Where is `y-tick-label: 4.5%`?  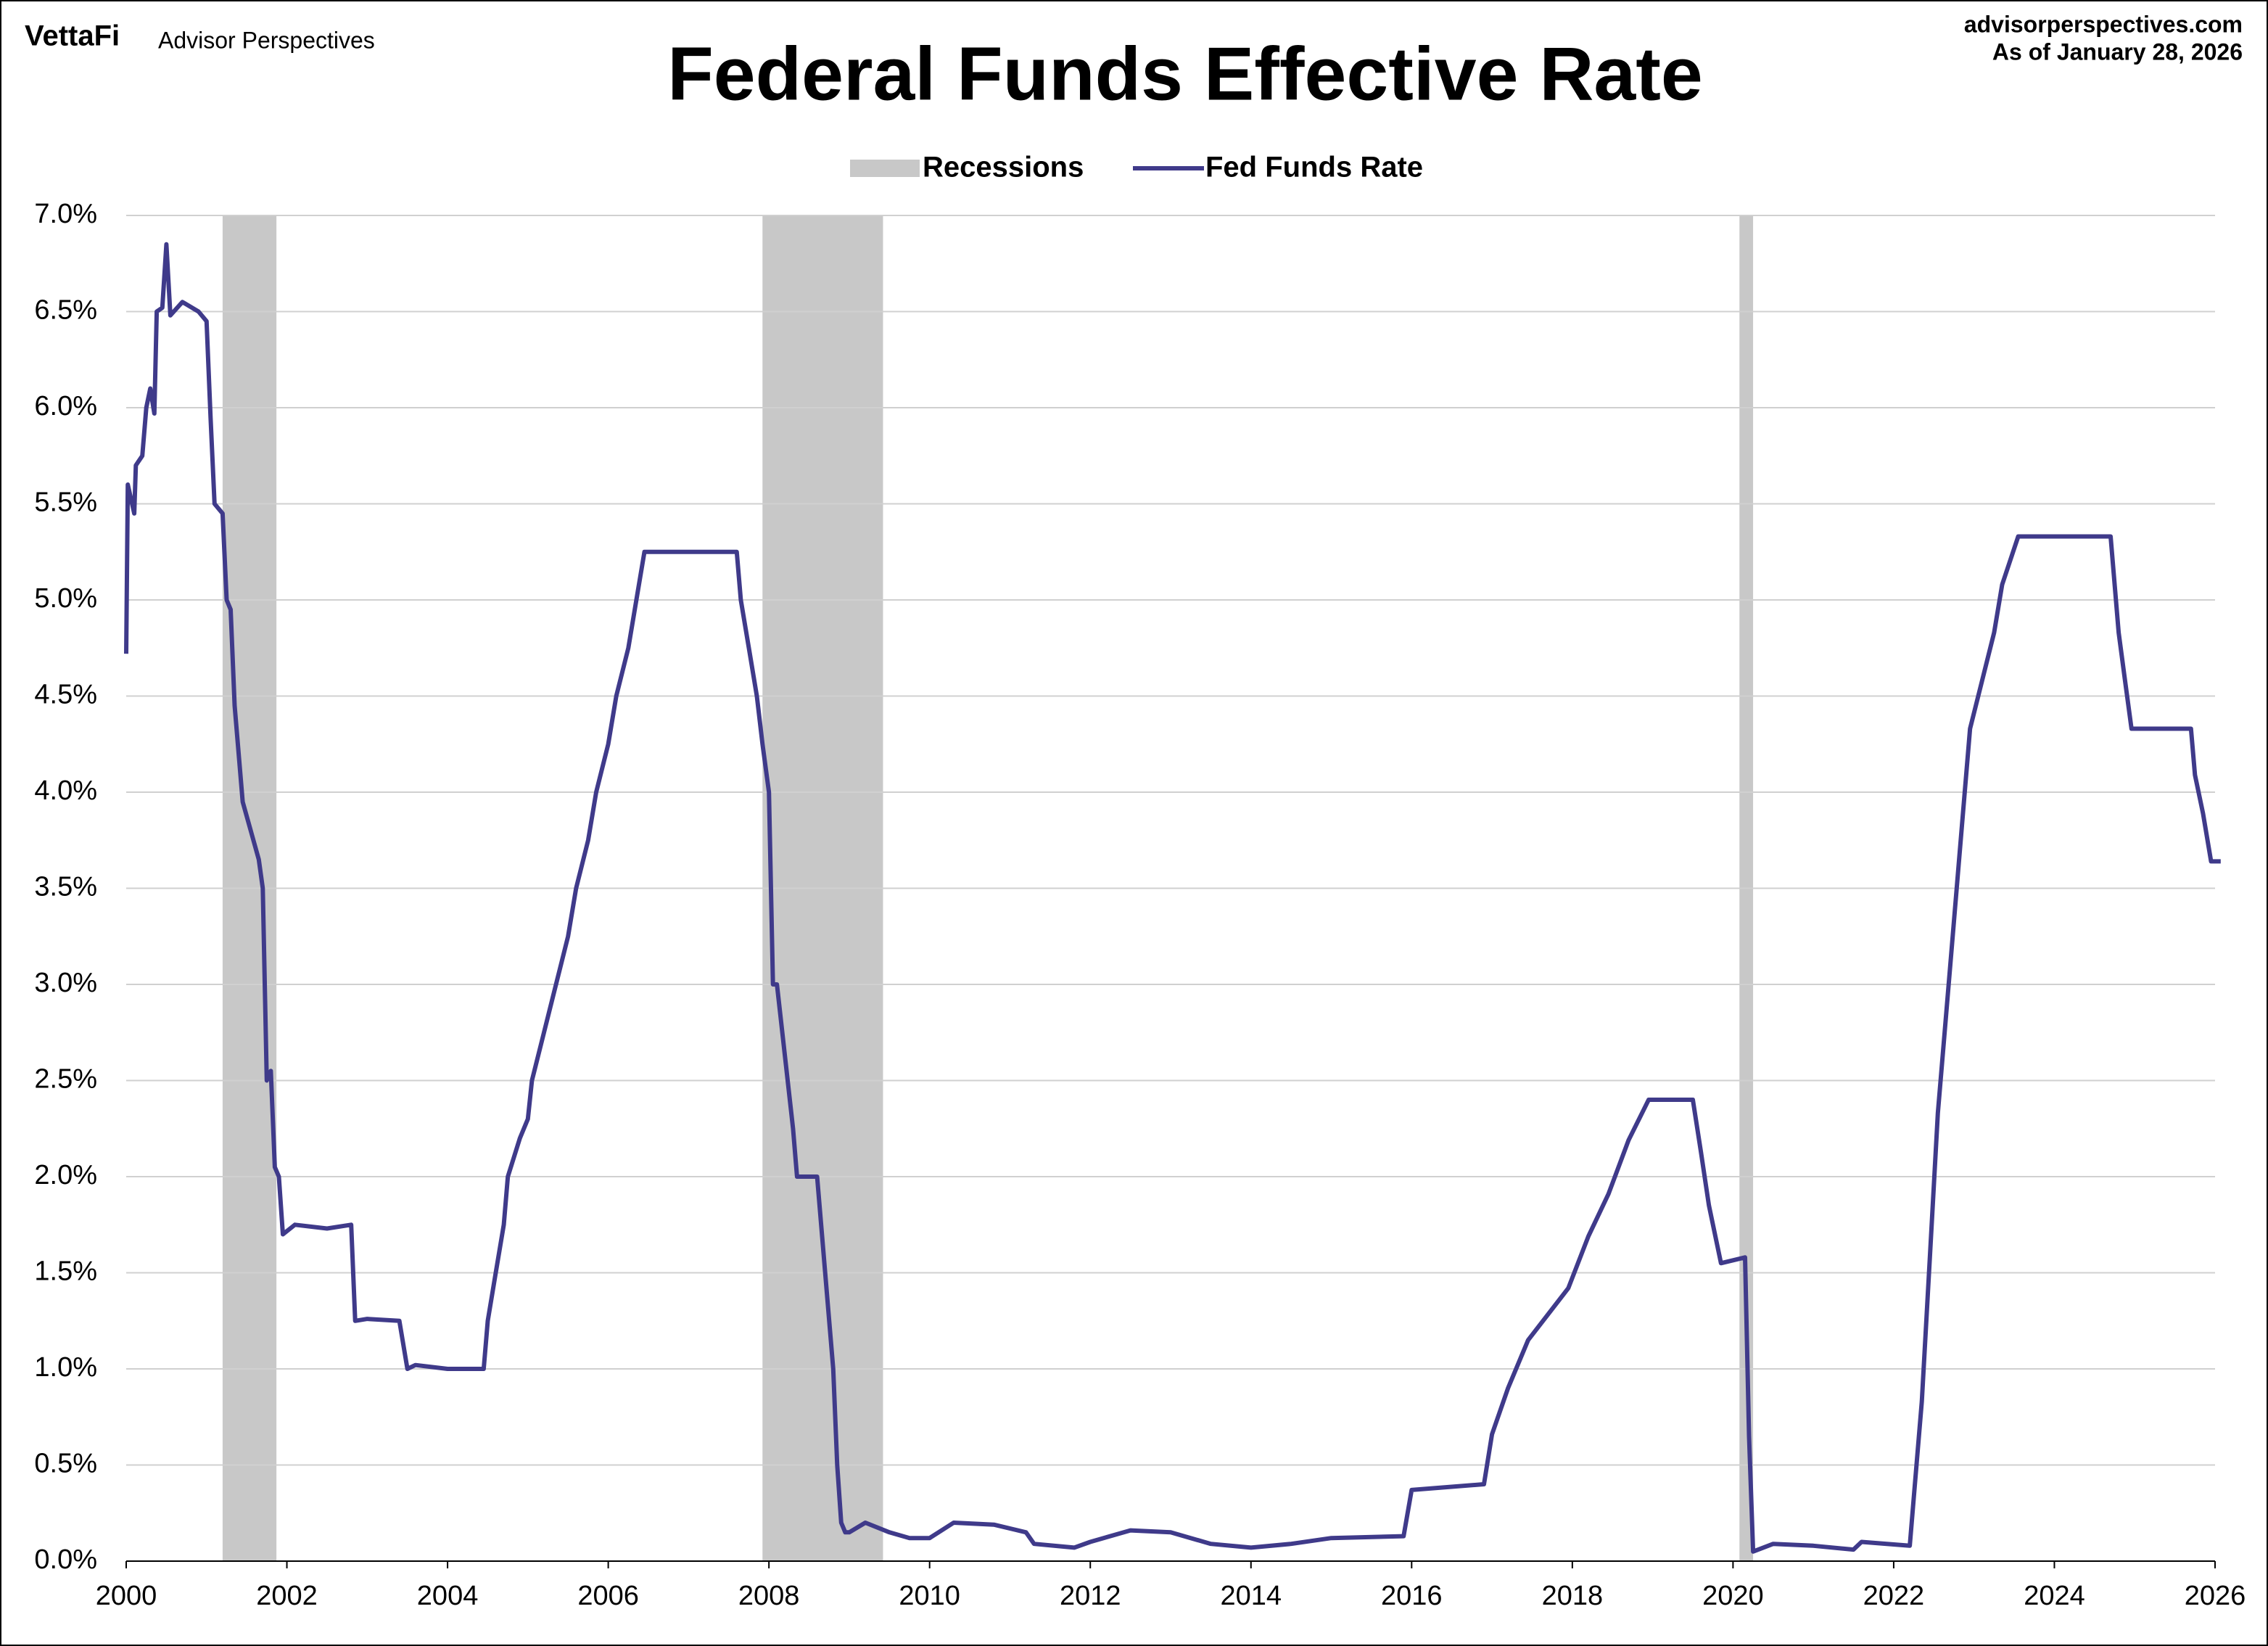
y-tick-label: 4.5% is located at coordinates (65, 695).